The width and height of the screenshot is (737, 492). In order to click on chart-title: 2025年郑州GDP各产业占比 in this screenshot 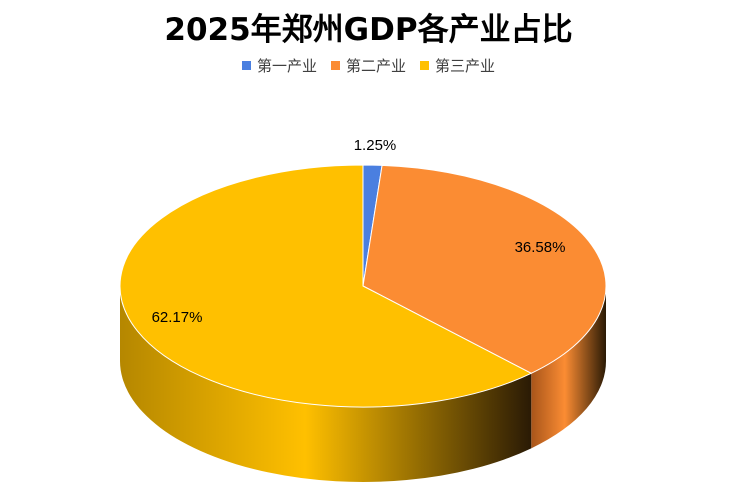, I will do `click(368, 30)`.